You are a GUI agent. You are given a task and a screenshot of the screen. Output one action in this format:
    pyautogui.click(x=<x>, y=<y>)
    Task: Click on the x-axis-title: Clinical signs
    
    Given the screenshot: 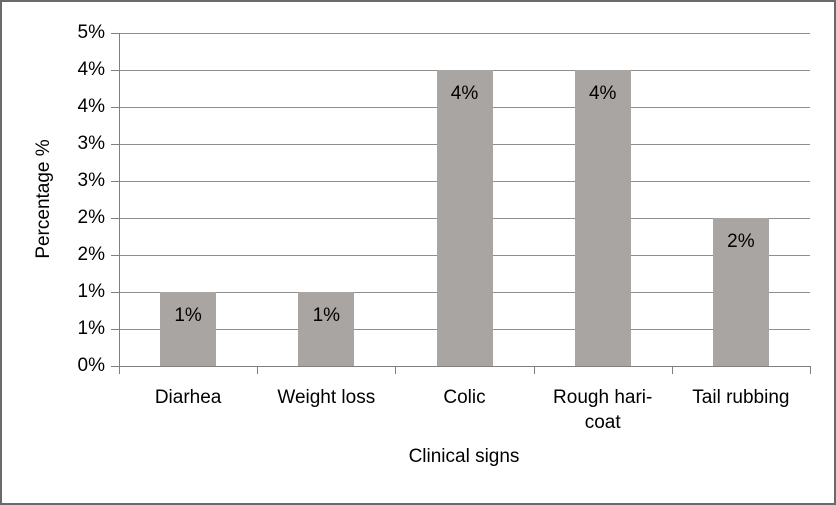 What is the action you would take?
    pyautogui.click(x=464, y=456)
    